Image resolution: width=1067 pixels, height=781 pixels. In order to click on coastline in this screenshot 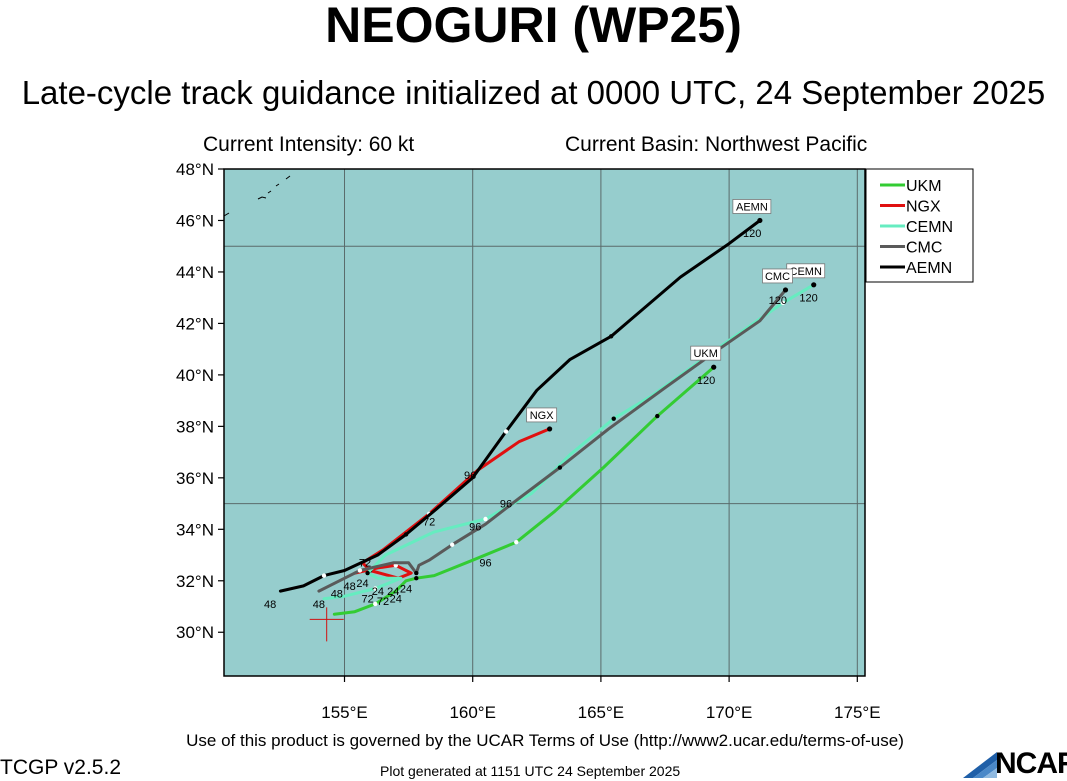, I will do `click(257, 196)`.